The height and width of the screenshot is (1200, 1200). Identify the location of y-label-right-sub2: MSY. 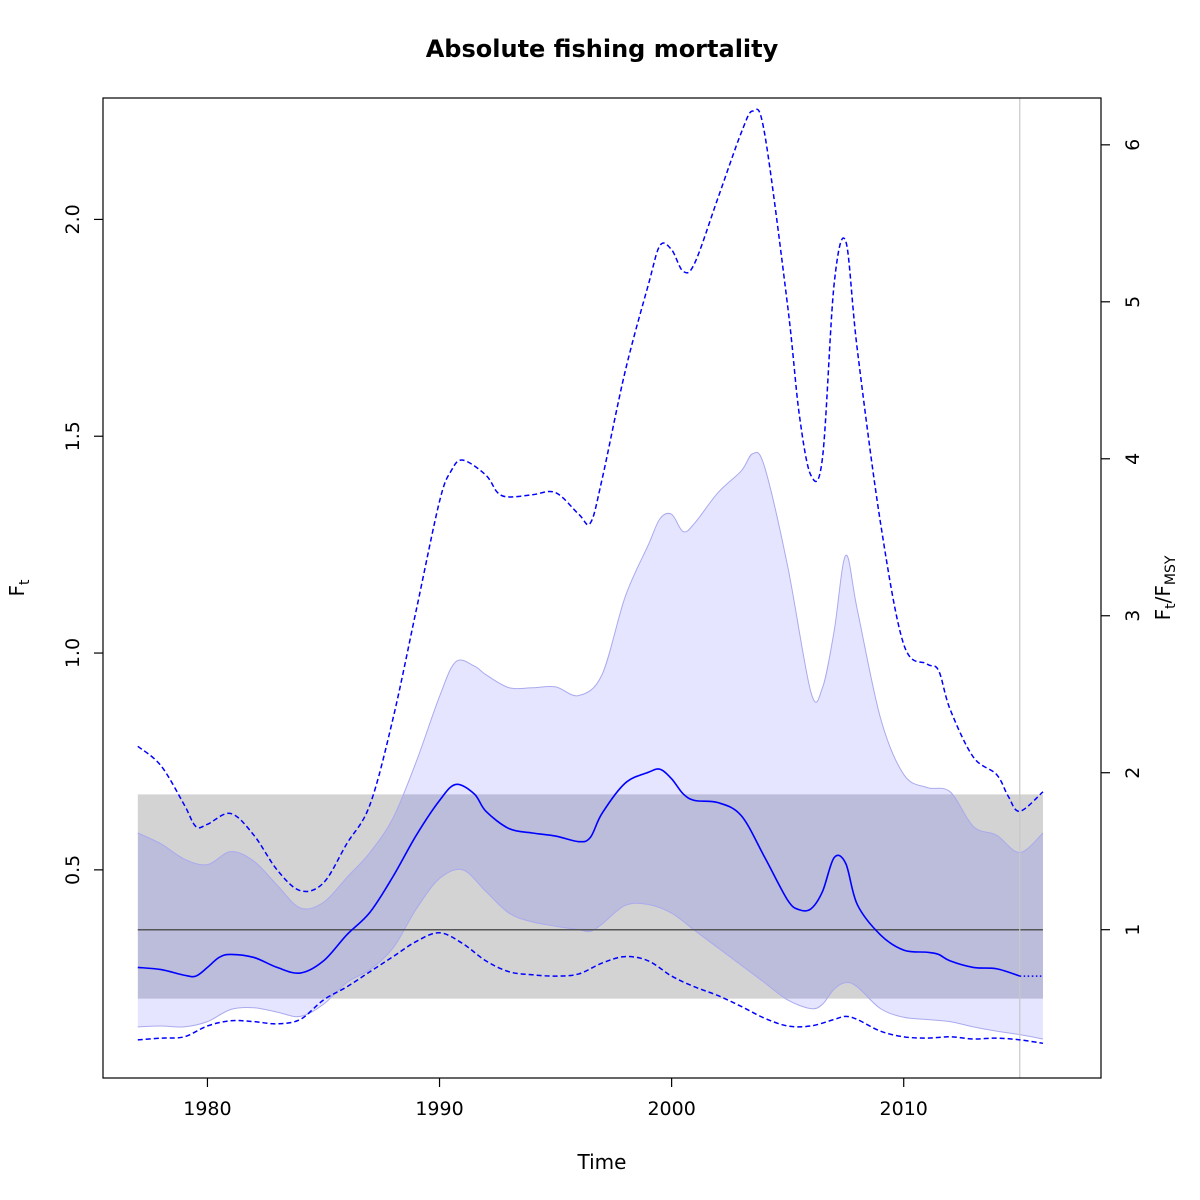
(1171, 570).